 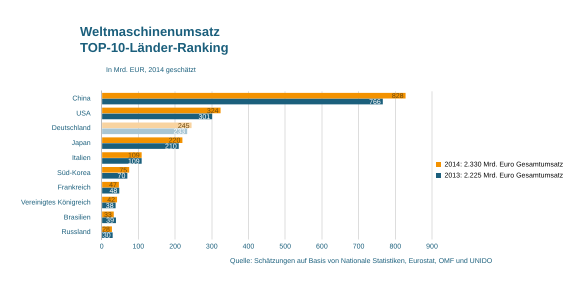 What do you see at coordinates (150, 32) in the screenshot?
I see `chart-title: Weltmaschinenumsatz` at bounding box center [150, 32].